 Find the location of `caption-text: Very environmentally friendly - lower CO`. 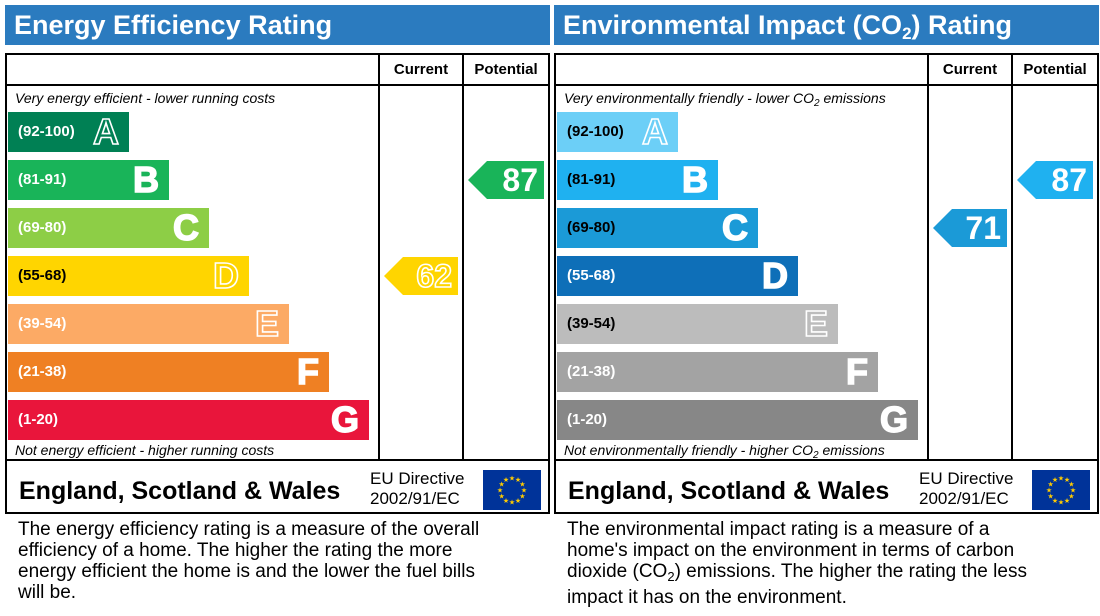

caption-text: Very environmentally friendly - lower CO is located at coordinates (689, 98).